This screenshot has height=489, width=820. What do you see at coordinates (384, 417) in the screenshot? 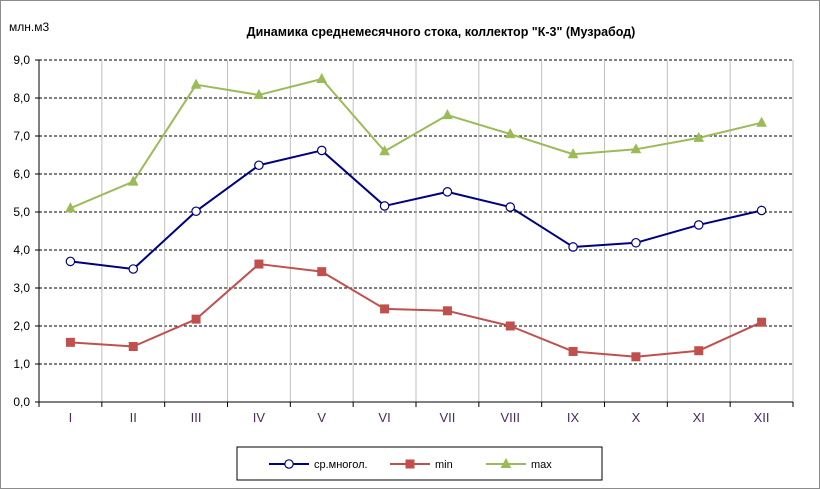
I see `x-tick-label: VI` at bounding box center [384, 417].